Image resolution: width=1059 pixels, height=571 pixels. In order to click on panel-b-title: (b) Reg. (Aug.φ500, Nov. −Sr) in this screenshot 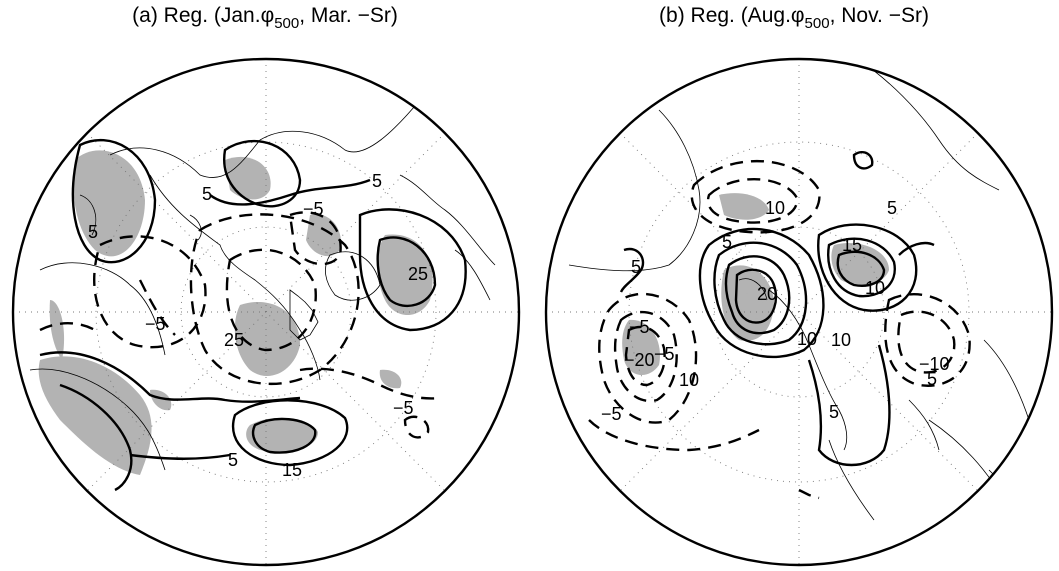, I will do `click(794, 18)`.